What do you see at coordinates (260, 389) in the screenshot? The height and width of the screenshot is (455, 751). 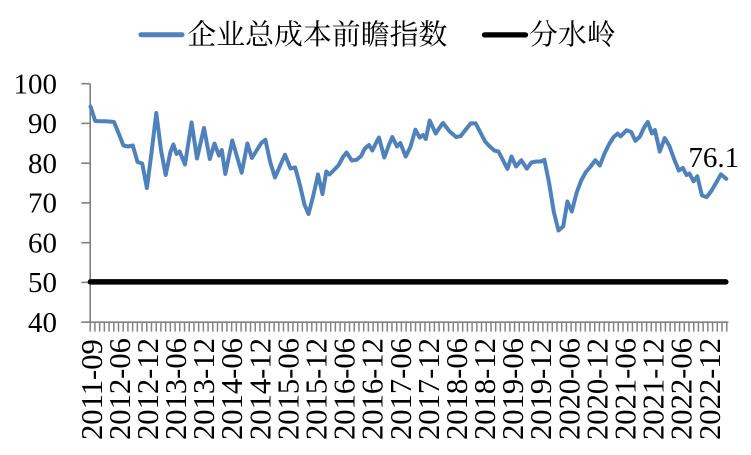 I see `svg-text: 2014-12` at bounding box center [260, 389].